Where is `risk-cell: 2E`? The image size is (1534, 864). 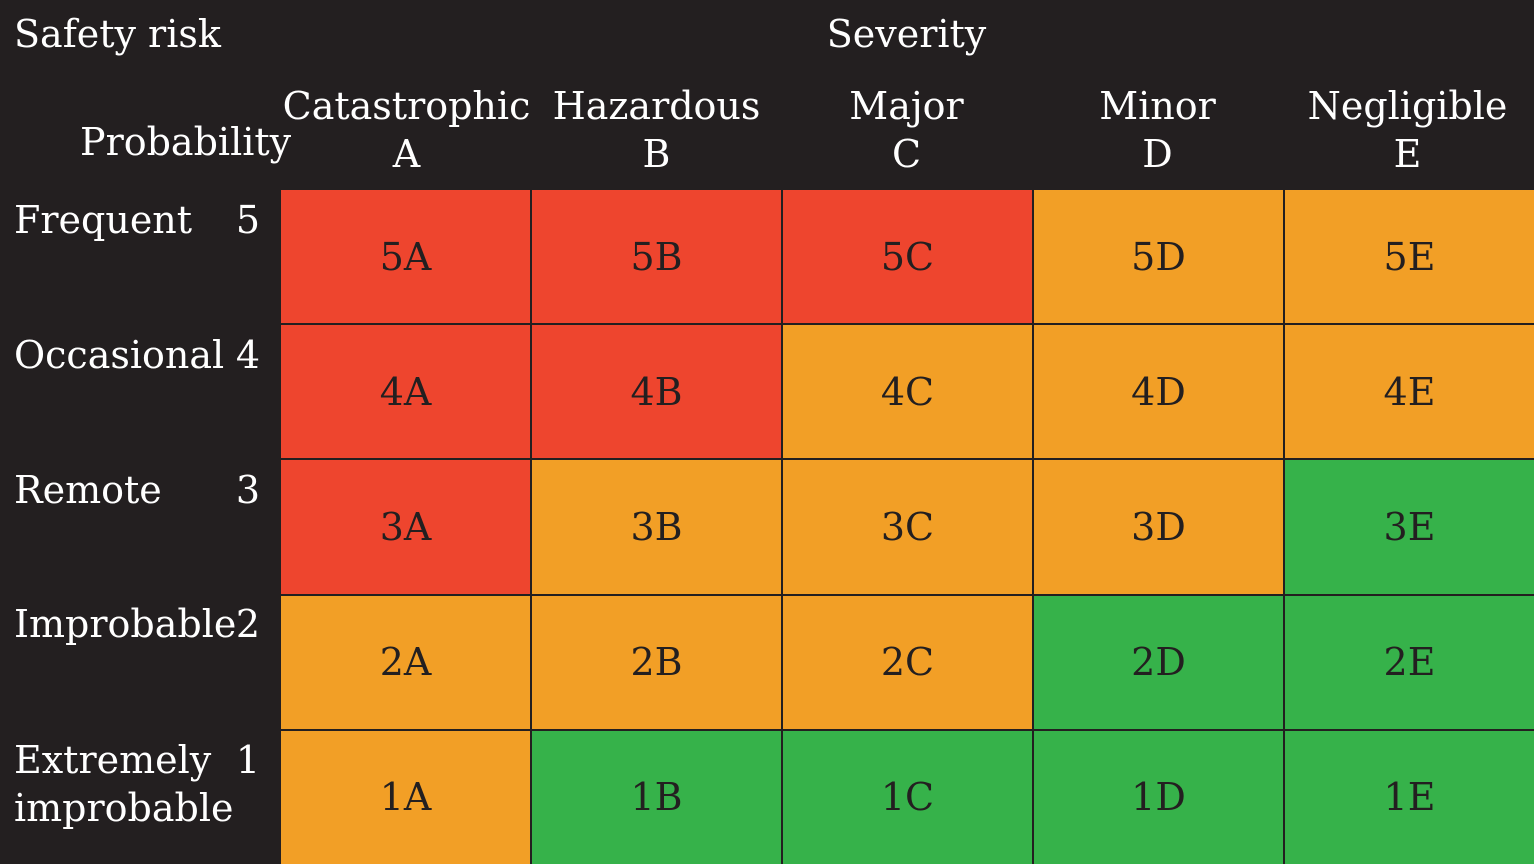 risk-cell: 2E is located at coordinates (1409, 662).